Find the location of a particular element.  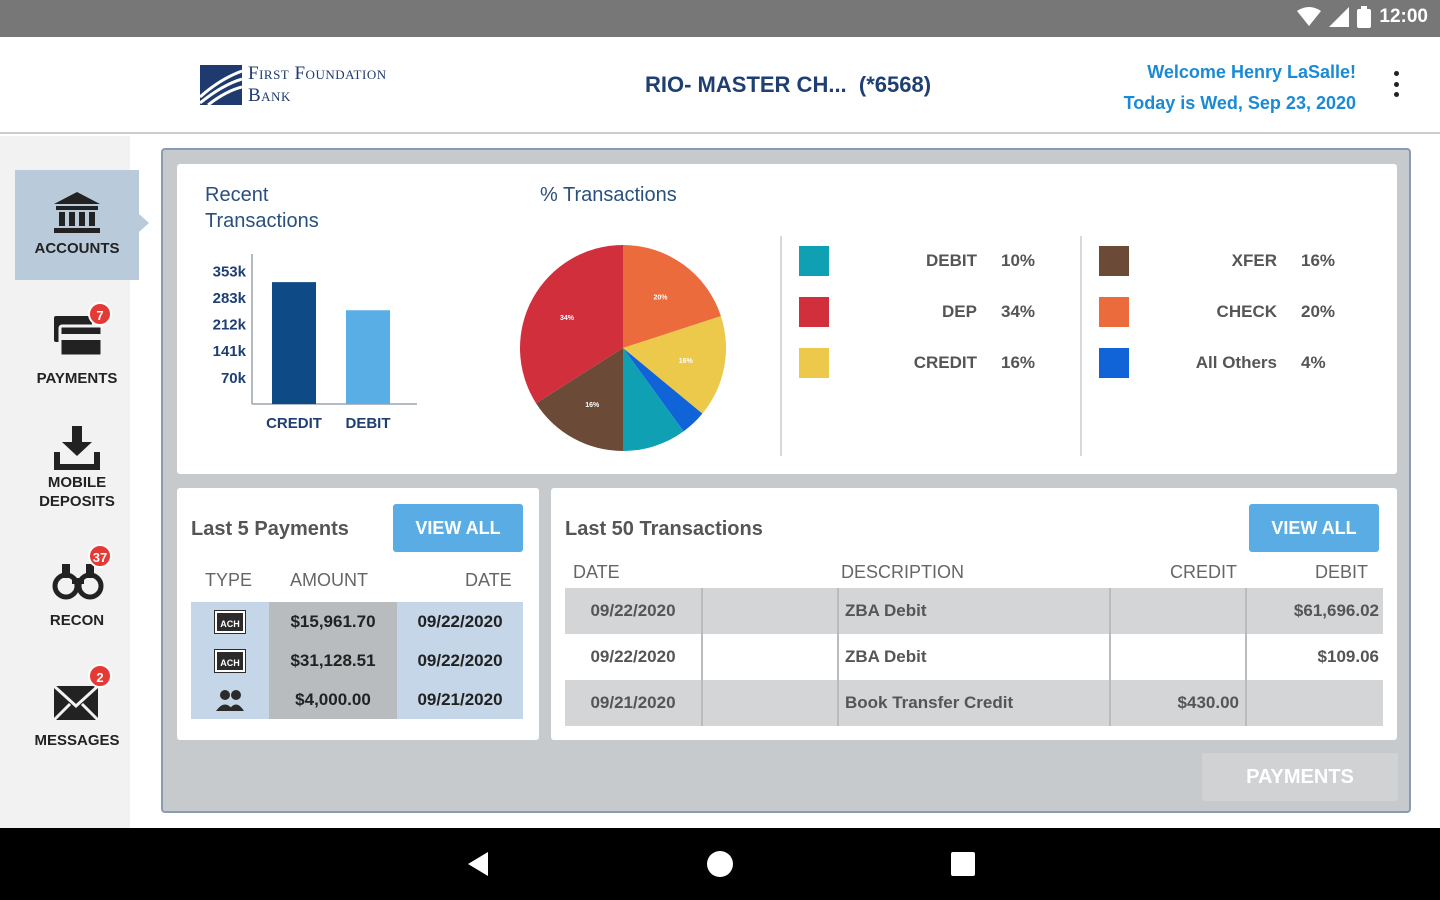

bar-credit is located at coordinates (294, 343).